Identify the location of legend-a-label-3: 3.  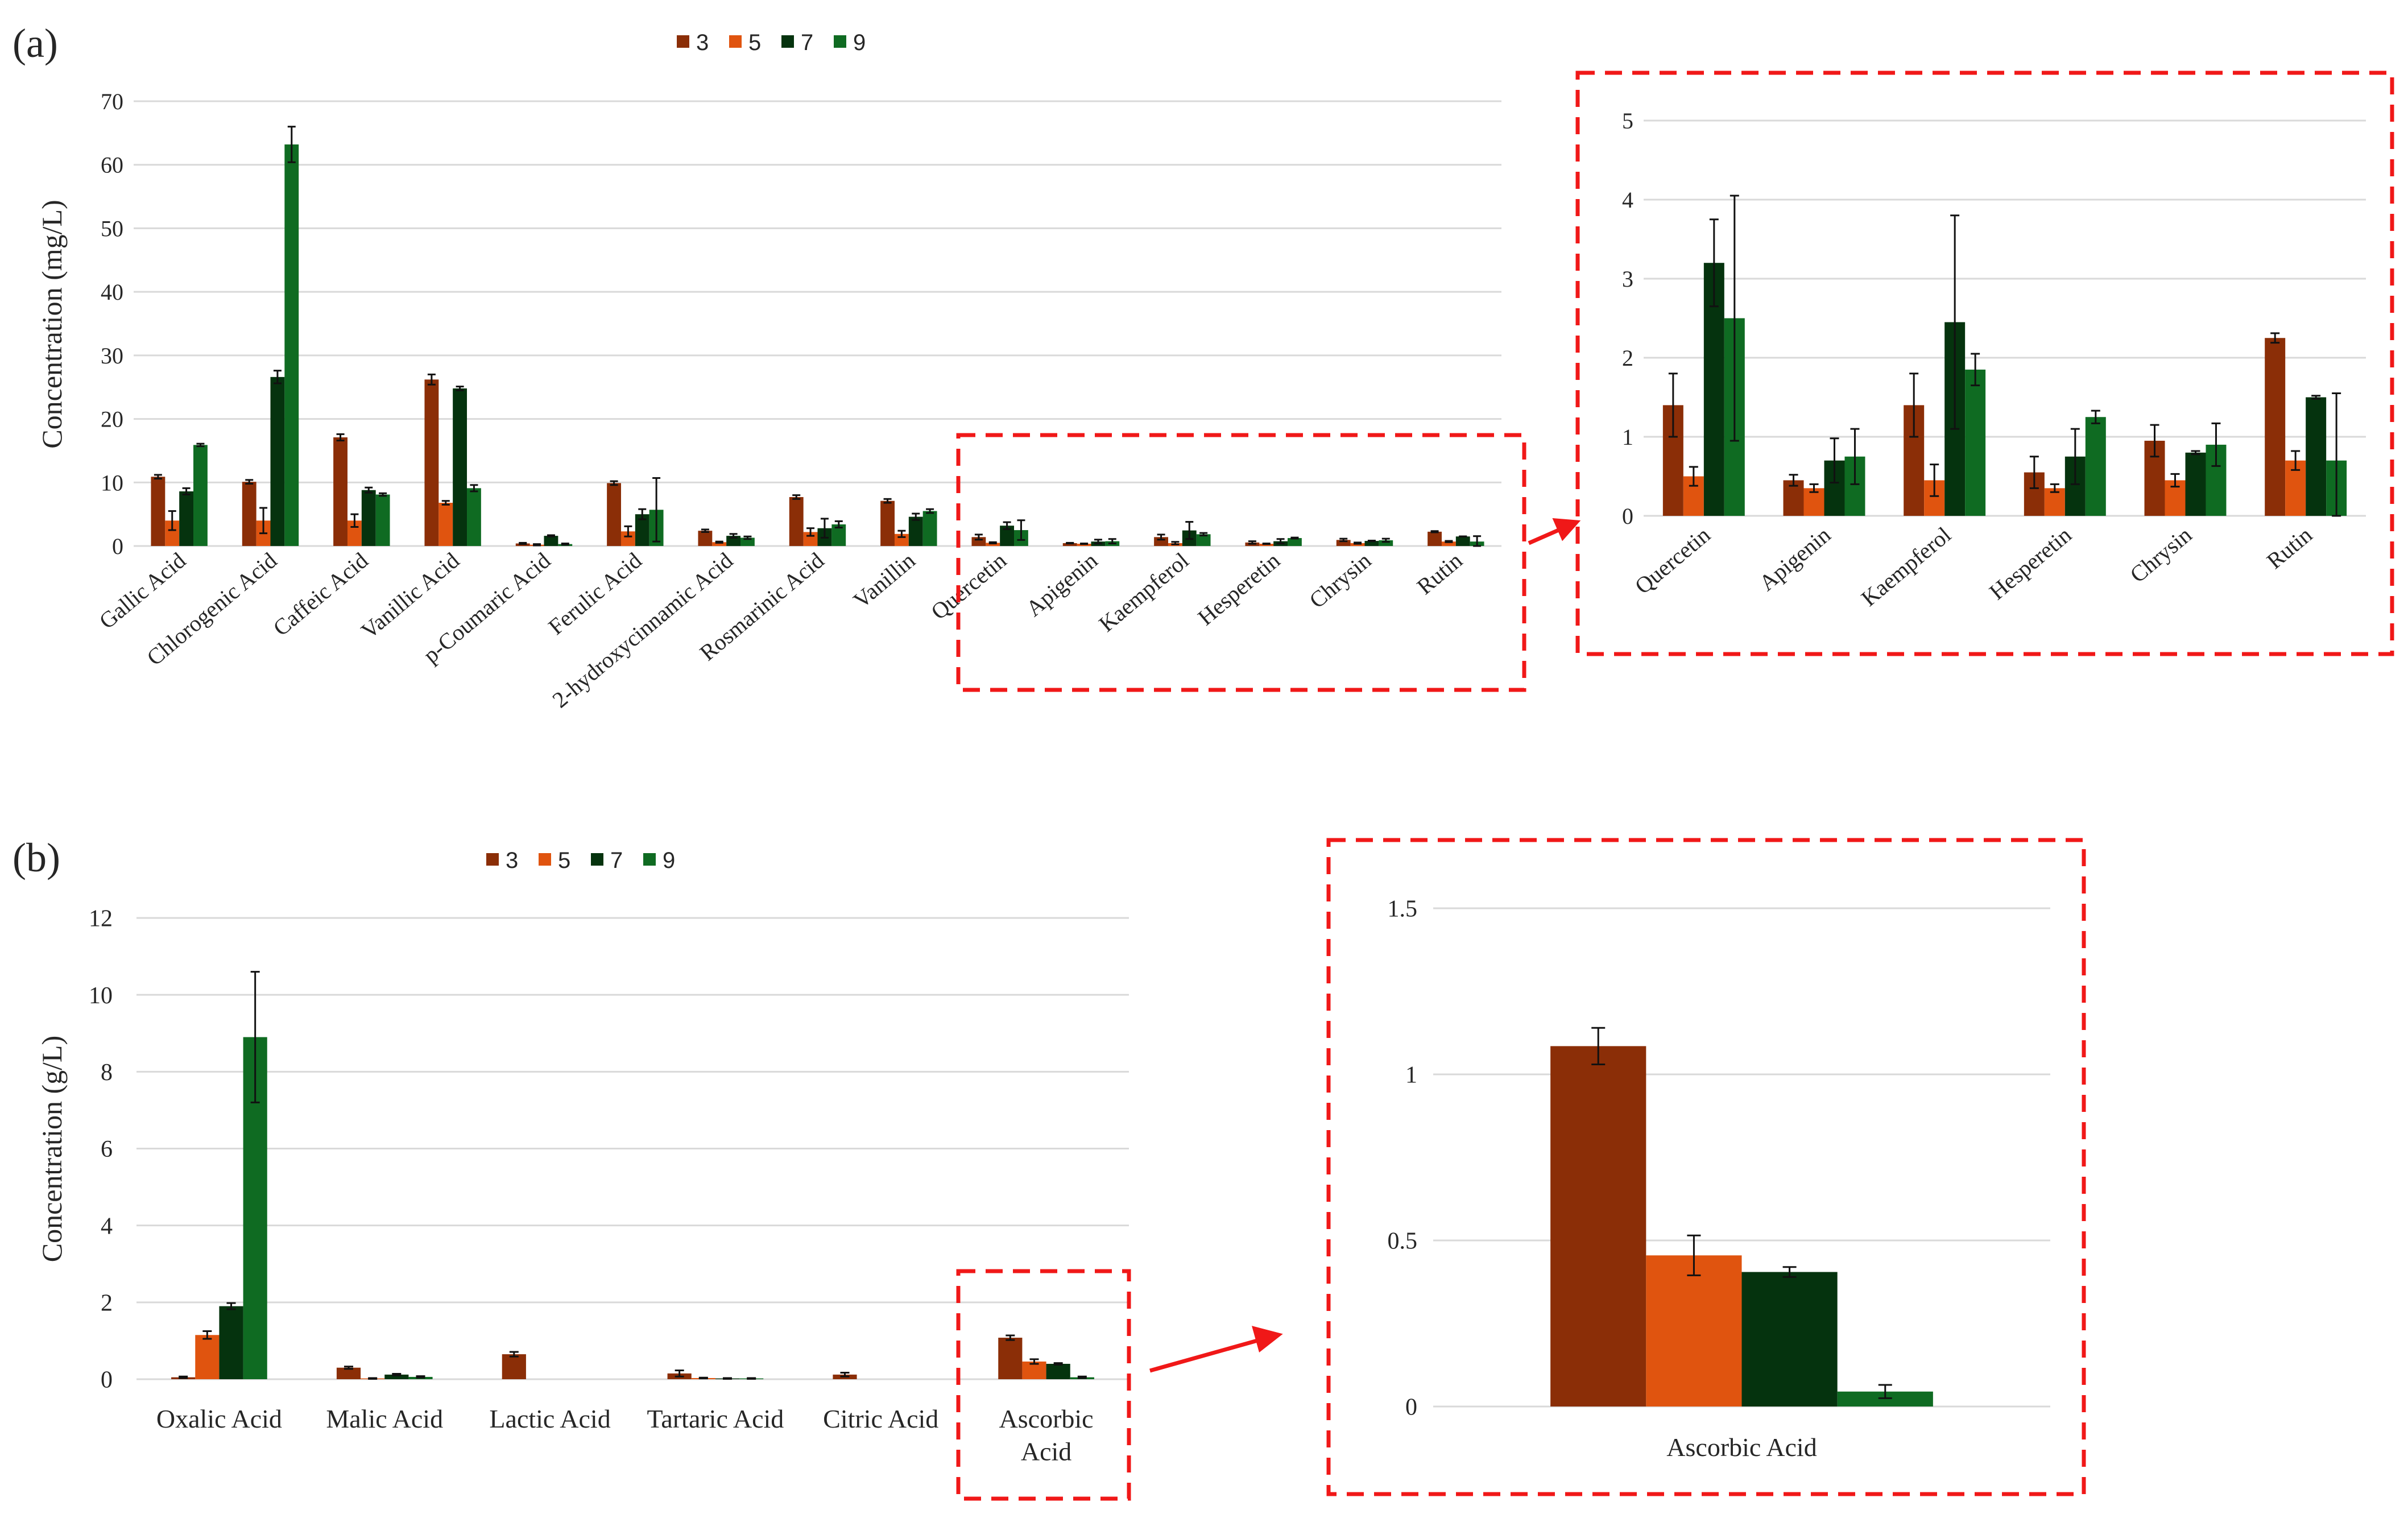
(702, 42).